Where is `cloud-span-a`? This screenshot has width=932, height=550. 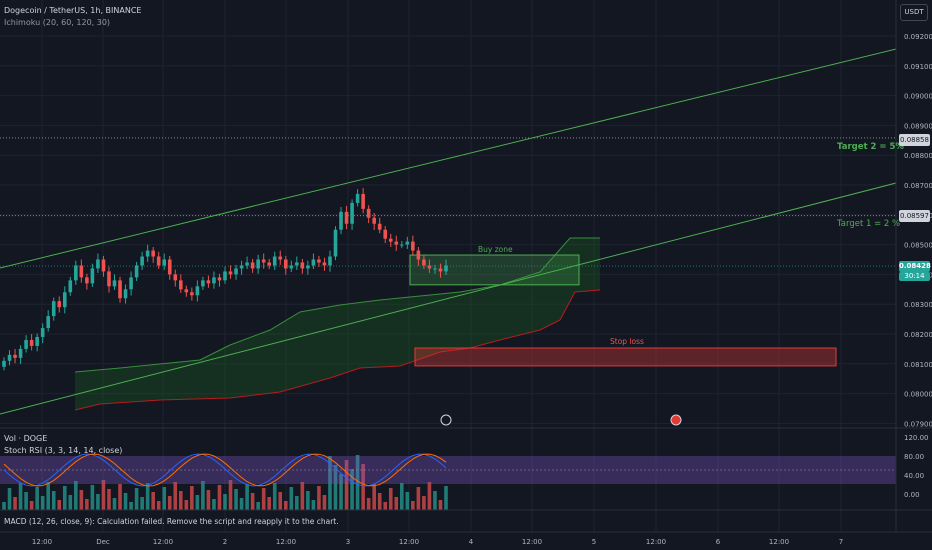 cloud-span-a is located at coordinates (337, 305).